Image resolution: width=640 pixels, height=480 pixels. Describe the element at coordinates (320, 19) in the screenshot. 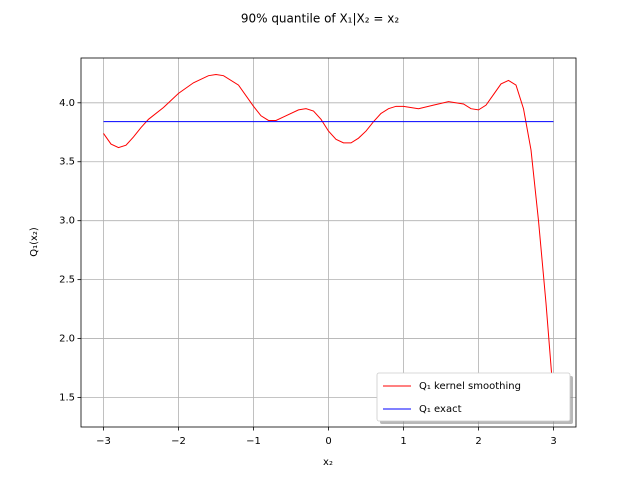

I see `chart-title: 90% quantile of X₁|X₂ = x₂` at that location.